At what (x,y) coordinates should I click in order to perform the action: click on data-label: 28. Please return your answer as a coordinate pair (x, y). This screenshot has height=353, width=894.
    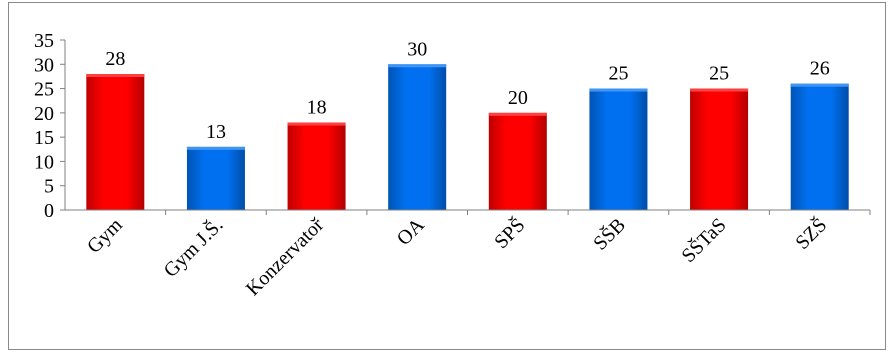
    Looking at the image, I should click on (115, 59).